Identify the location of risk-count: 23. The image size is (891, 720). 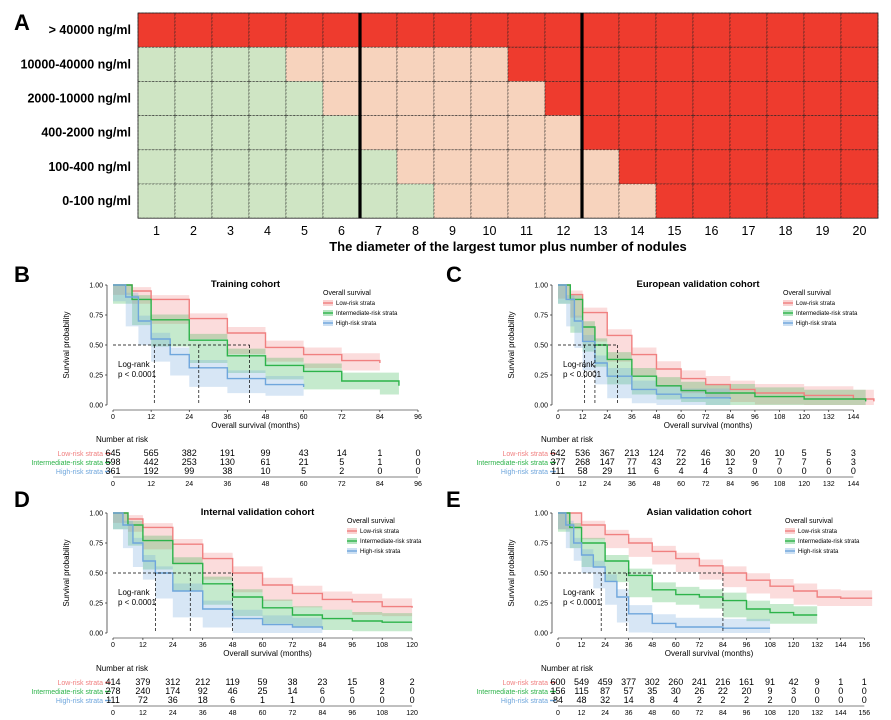
(322, 682).